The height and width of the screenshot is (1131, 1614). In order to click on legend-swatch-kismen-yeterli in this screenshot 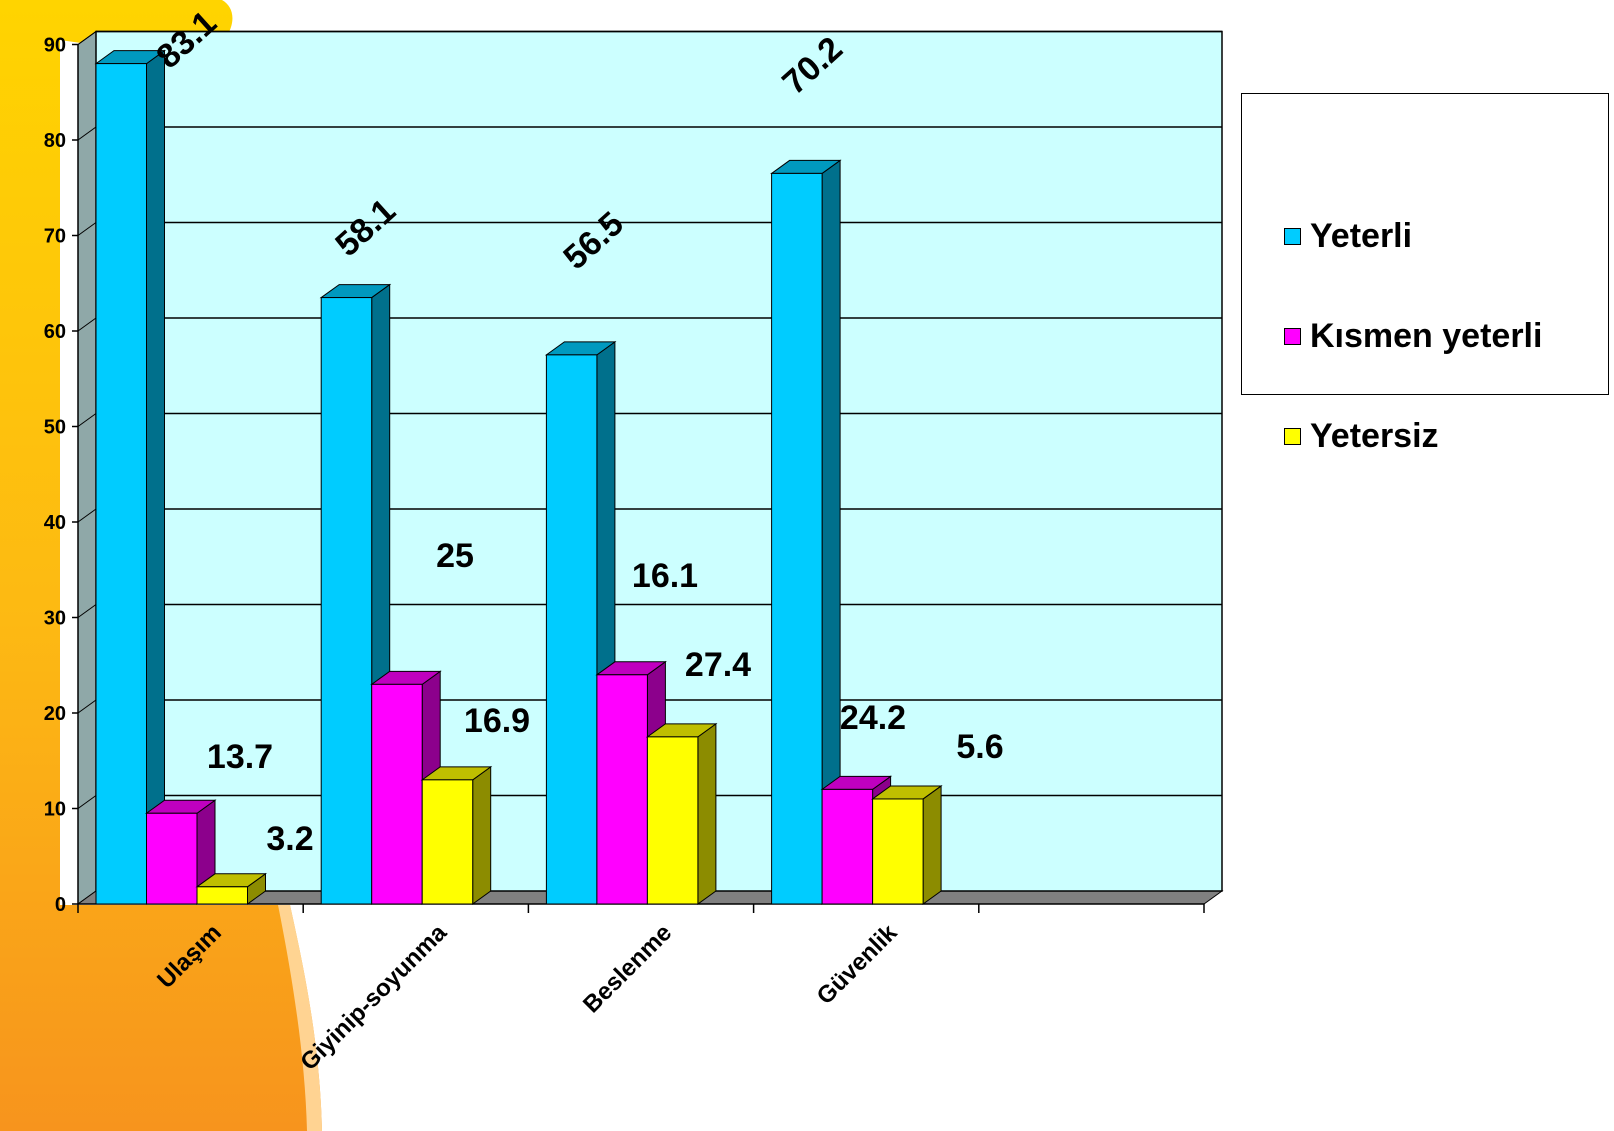, I will do `click(1292, 336)`.